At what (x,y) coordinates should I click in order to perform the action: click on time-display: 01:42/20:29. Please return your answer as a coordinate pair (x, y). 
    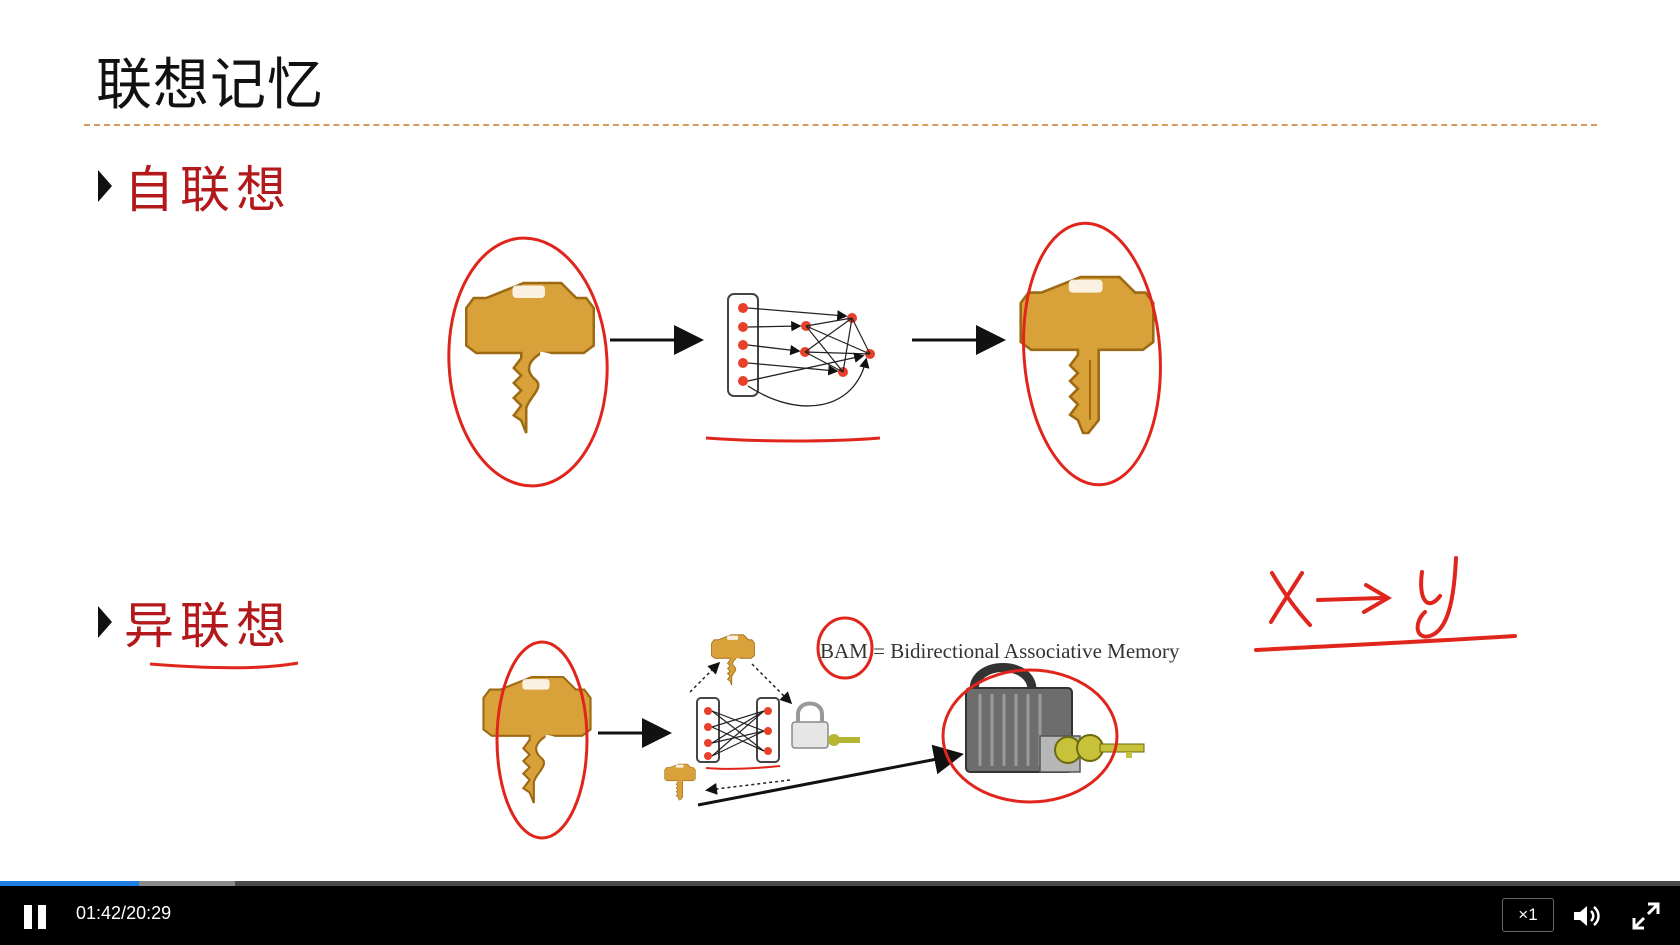
    Looking at the image, I should click on (124, 913).